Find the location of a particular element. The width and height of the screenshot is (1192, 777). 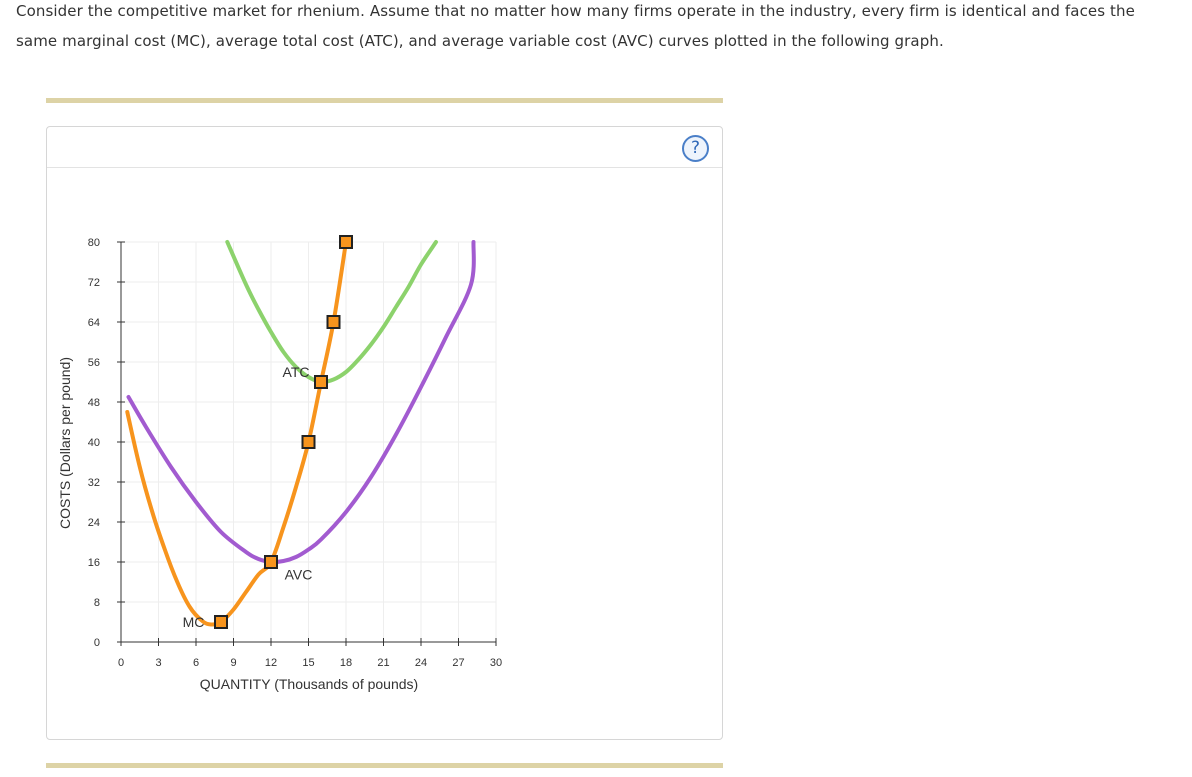

bottom-divider is located at coordinates (384, 765).